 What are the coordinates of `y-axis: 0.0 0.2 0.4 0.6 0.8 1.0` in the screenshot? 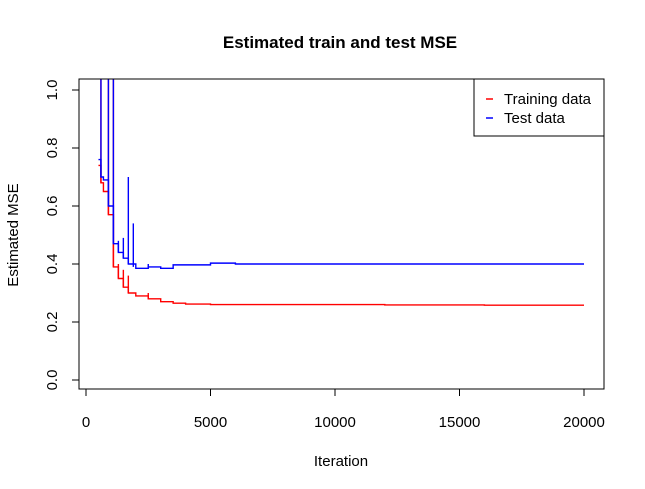 It's located at (62, 235).